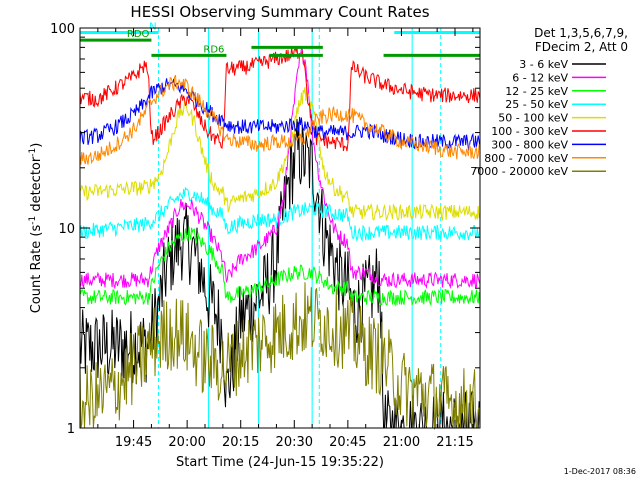 This screenshot has height=480, width=640. Describe the element at coordinates (36, 228) in the screenshot. I see `y-axis-label: Count Rate (s-1 detector-1)` at that location.